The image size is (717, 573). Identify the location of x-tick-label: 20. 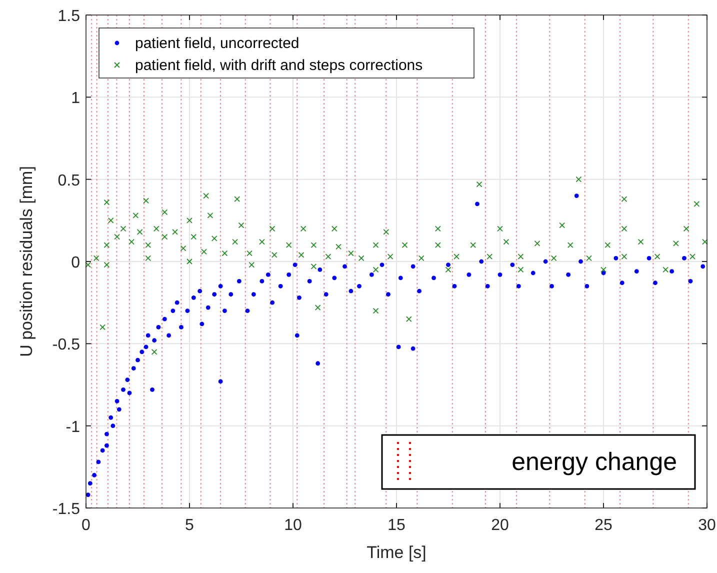
(500, 525).